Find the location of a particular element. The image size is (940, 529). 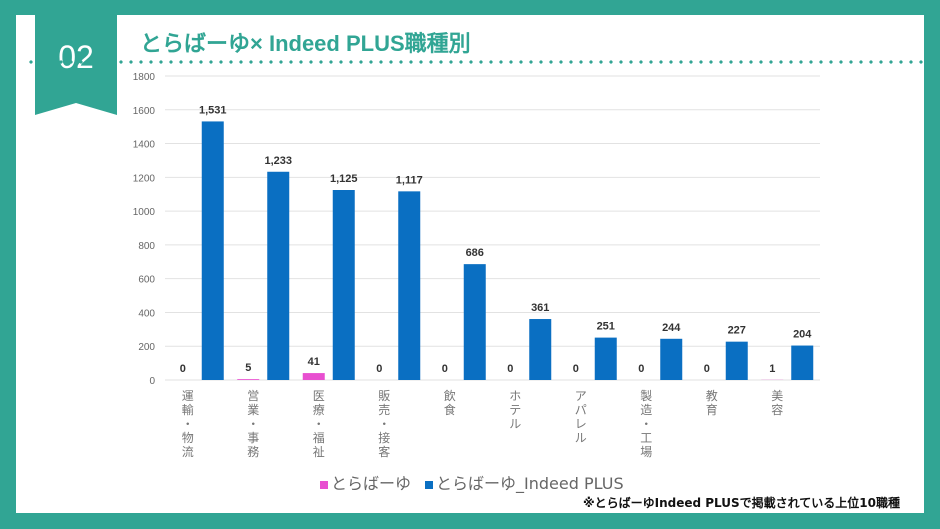

x-tick-label-char: テ is located at coordinates (515, 410).